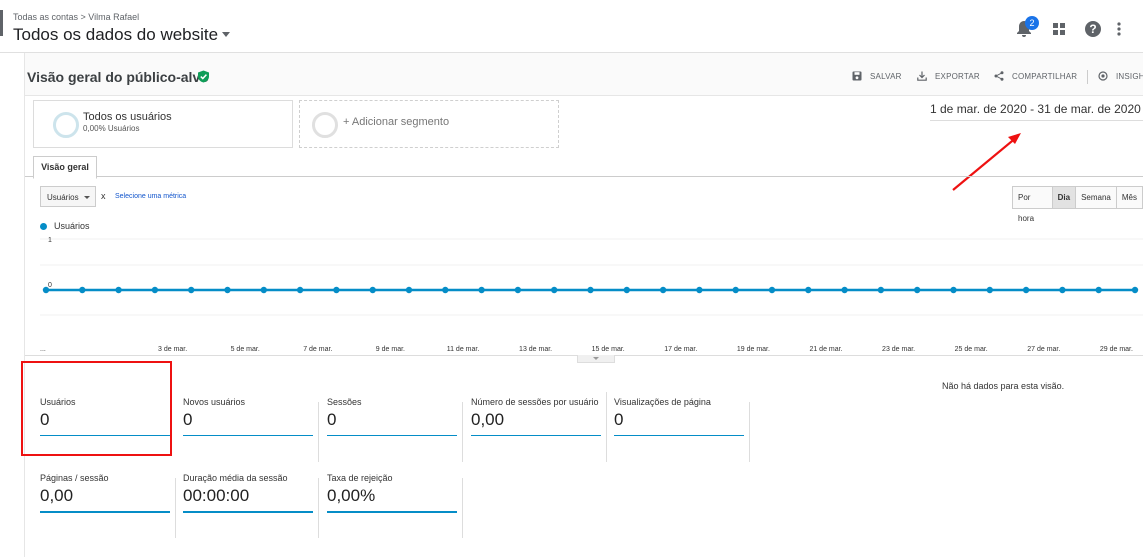  I want to click on report-header-strip, so click(584, 74).